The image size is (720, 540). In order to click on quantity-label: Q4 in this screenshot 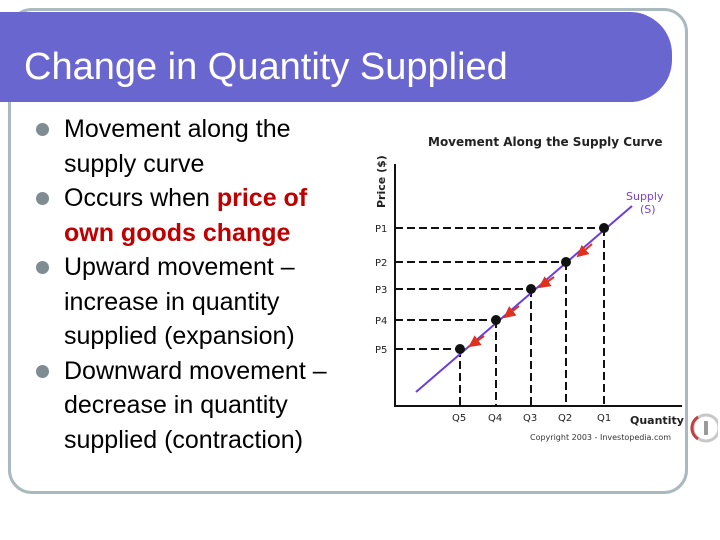, I will do `click(495, 418)`.